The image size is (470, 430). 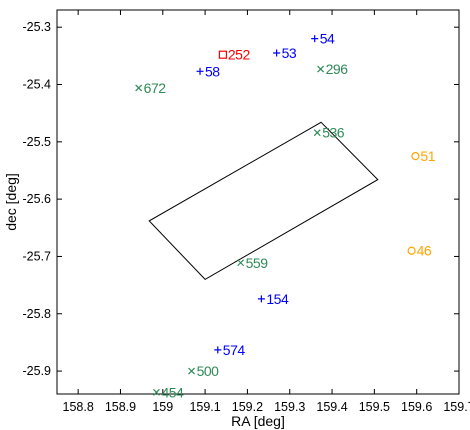 I want to click on data-point: 500, so click(x=204, y=371).